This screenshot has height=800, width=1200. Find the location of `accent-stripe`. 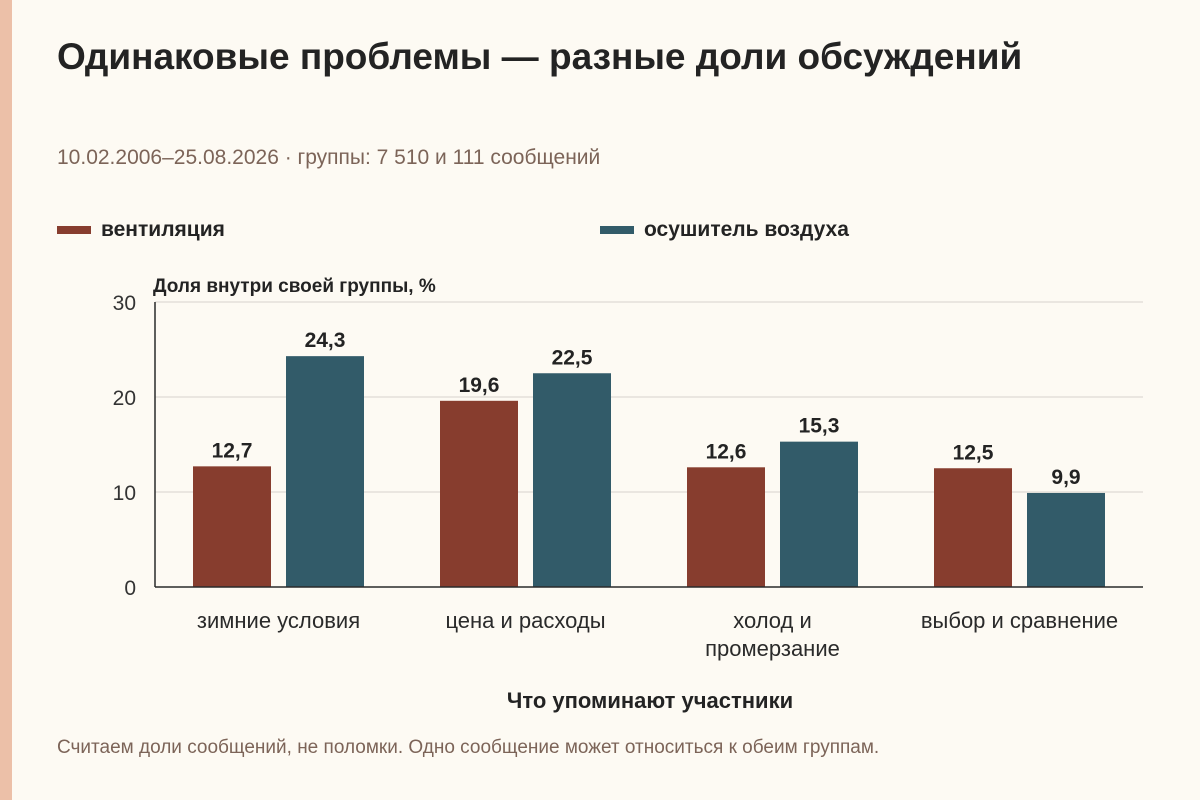

accent-stripe is located at coordinates (6, 400).